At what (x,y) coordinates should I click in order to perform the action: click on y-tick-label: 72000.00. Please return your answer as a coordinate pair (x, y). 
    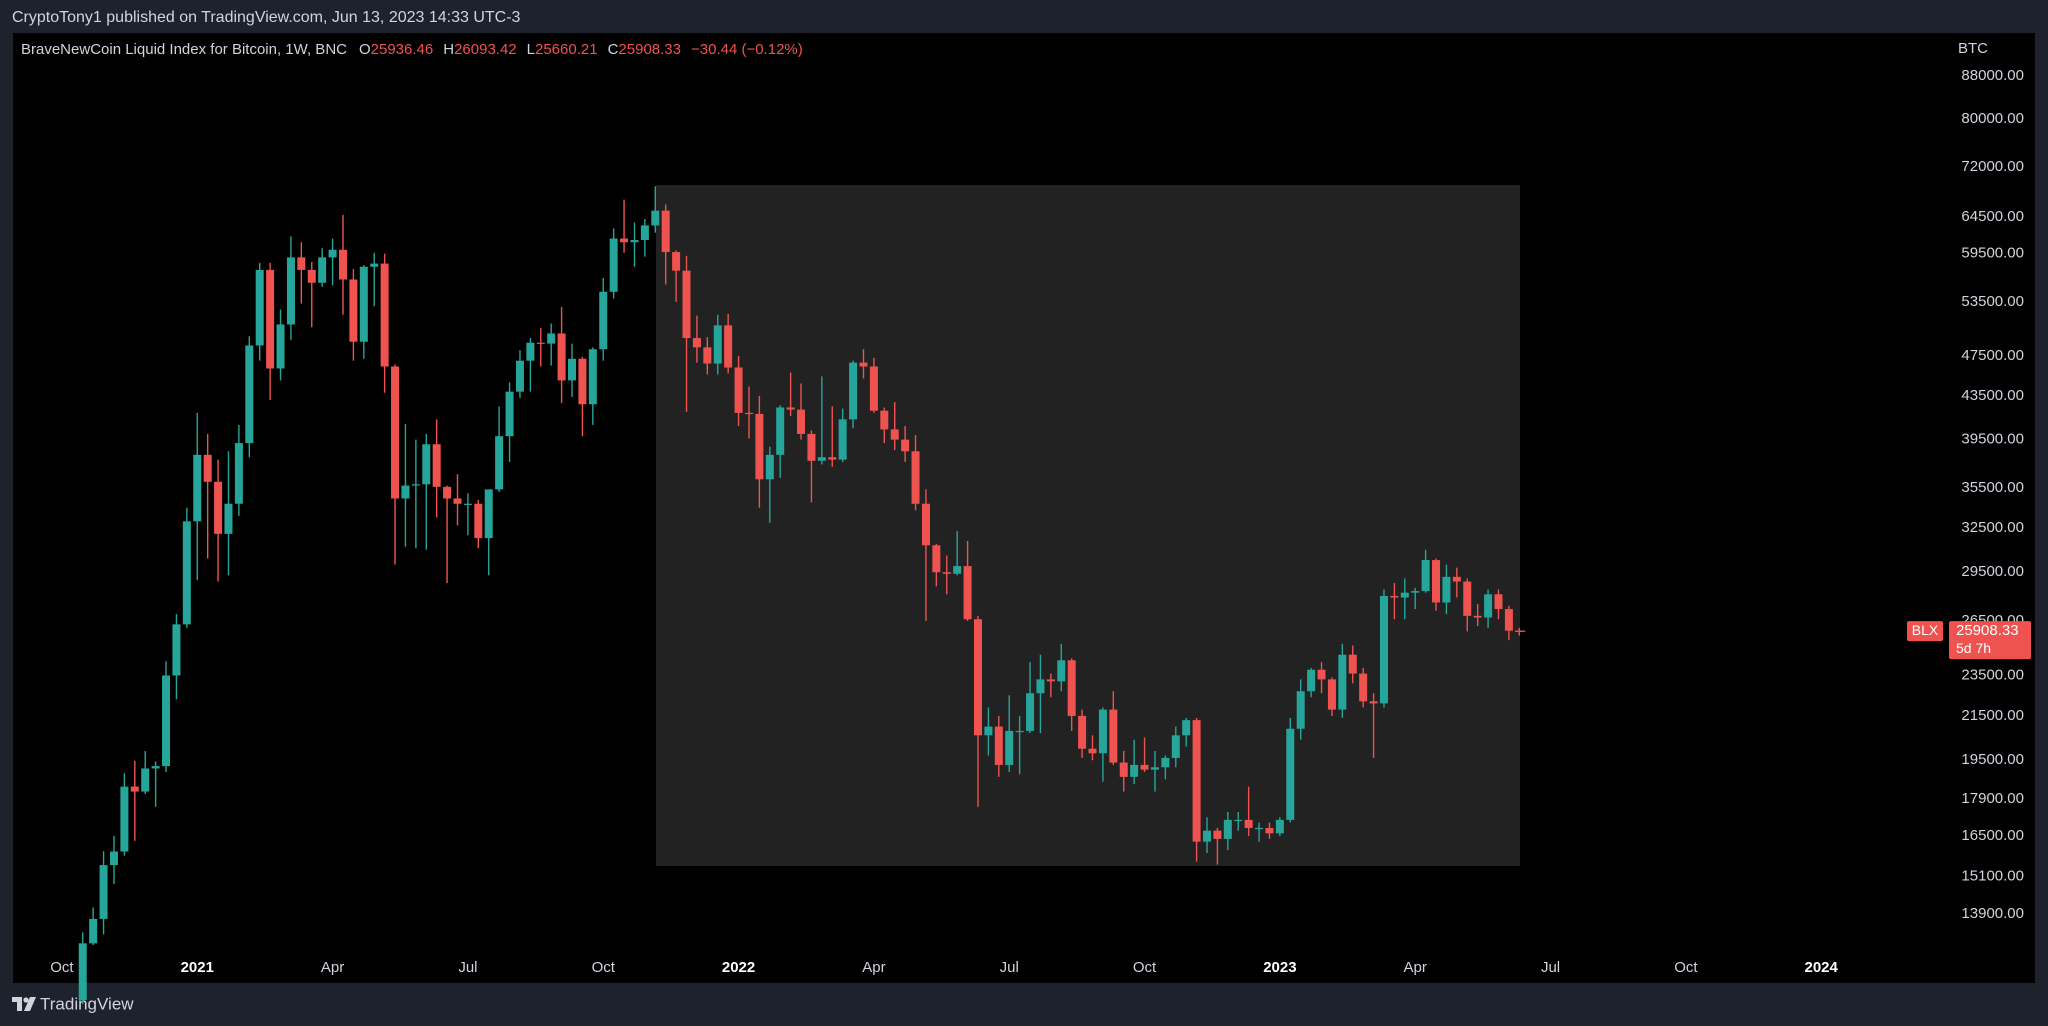
    Looking at the image, I should click on (1992, 166).